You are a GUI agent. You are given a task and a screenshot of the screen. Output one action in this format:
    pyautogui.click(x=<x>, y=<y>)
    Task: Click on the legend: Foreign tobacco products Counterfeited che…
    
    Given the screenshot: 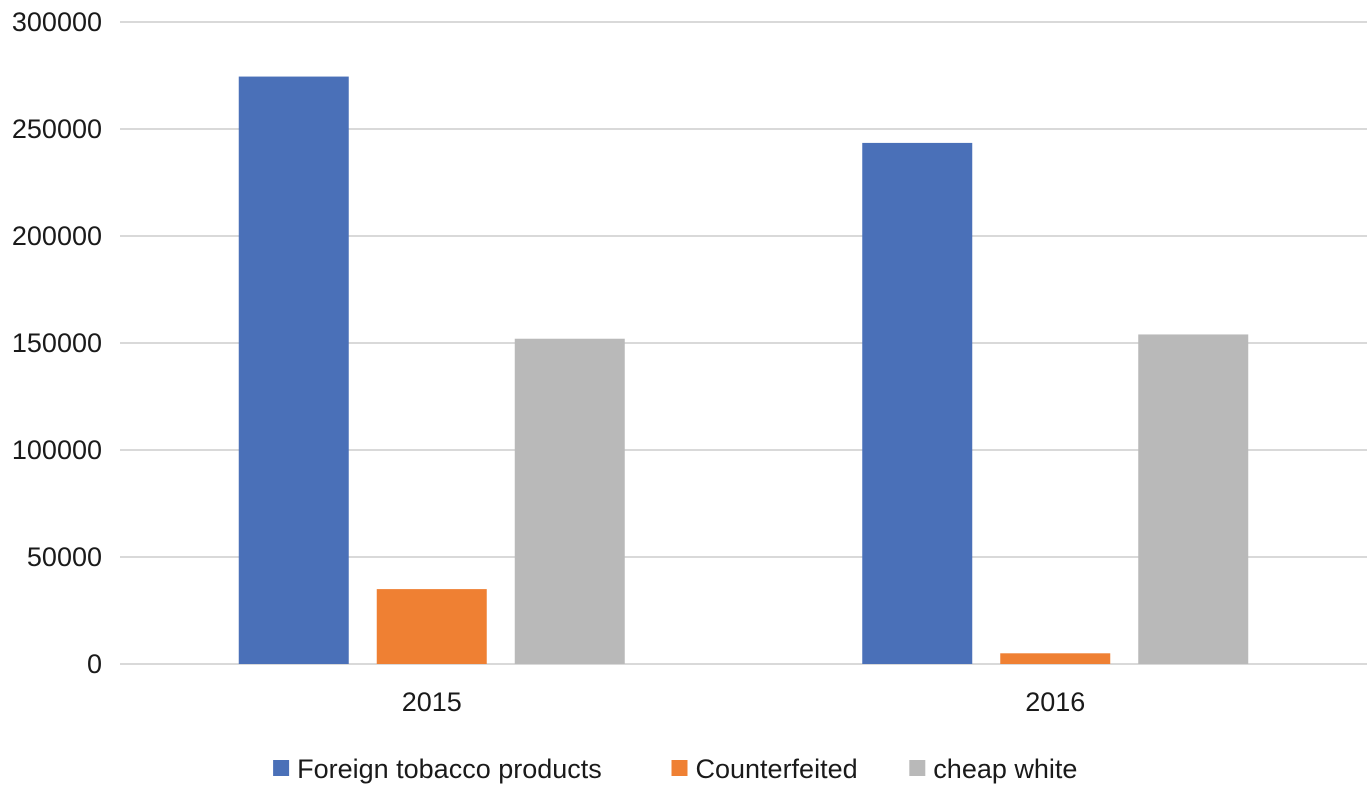 What is the action you would take?
    pyautogui.click(x=675, y=769)
    